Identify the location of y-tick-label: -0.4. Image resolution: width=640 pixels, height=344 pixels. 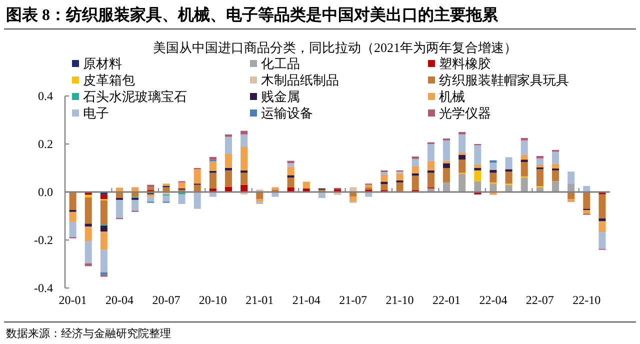
(43, 288).